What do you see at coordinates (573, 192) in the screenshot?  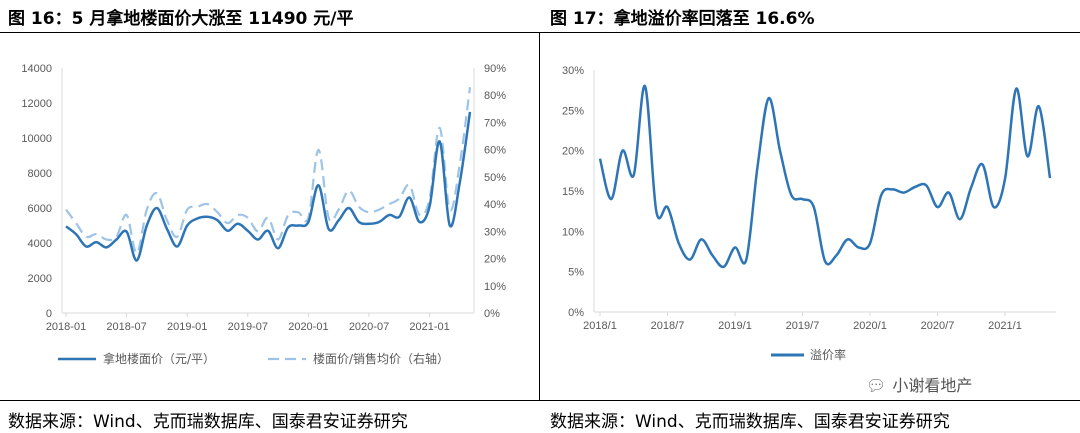 I see `y-tick-label: 15%` at bounding box center [573, 192].